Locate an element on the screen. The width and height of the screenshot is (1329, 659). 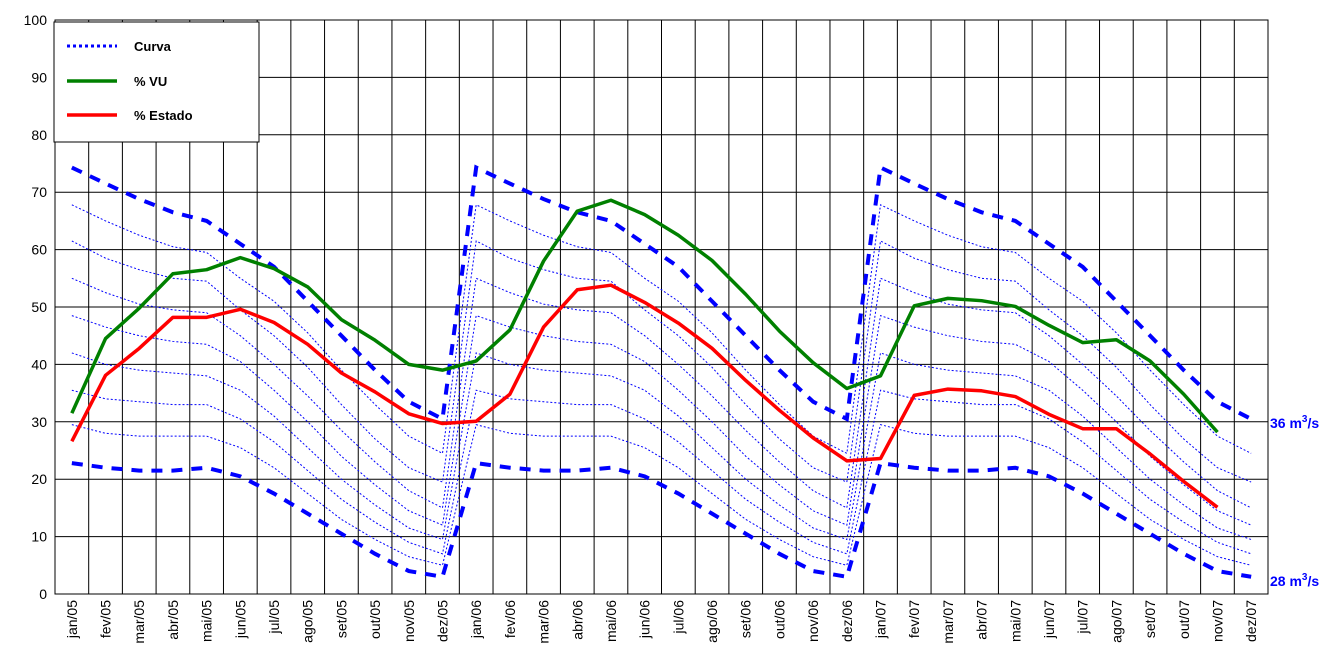
x-tick-label: mai/05 is located at coordinates (207, 621).